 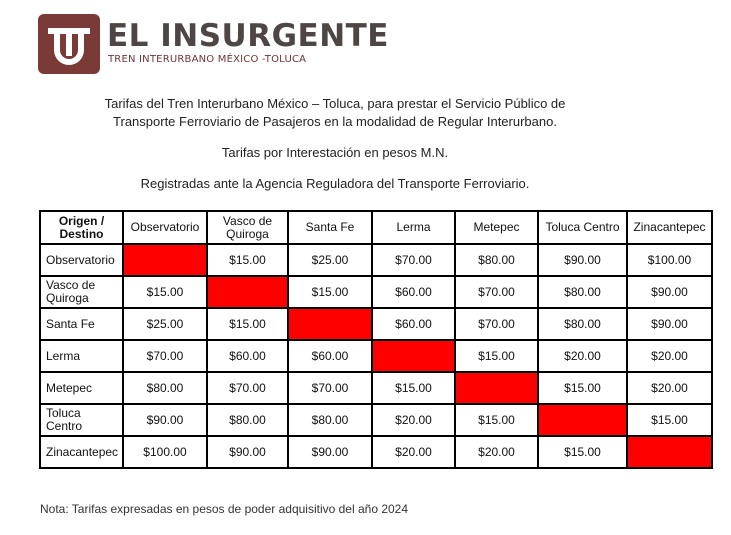 I want to click on column-header: Vasco de Quiroga, so click(x=247, y=227).